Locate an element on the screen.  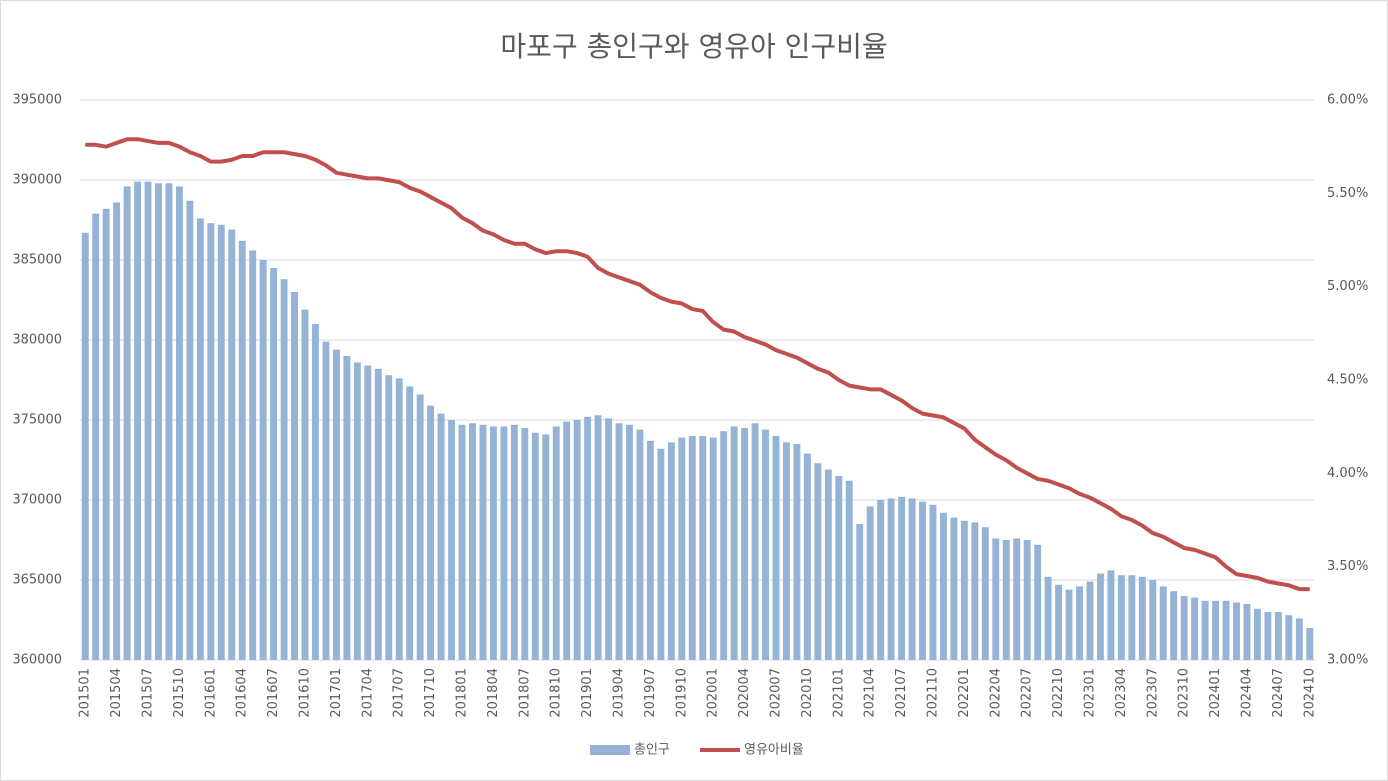
y-tick-label: 370000 is located at coordinates (37, 500).